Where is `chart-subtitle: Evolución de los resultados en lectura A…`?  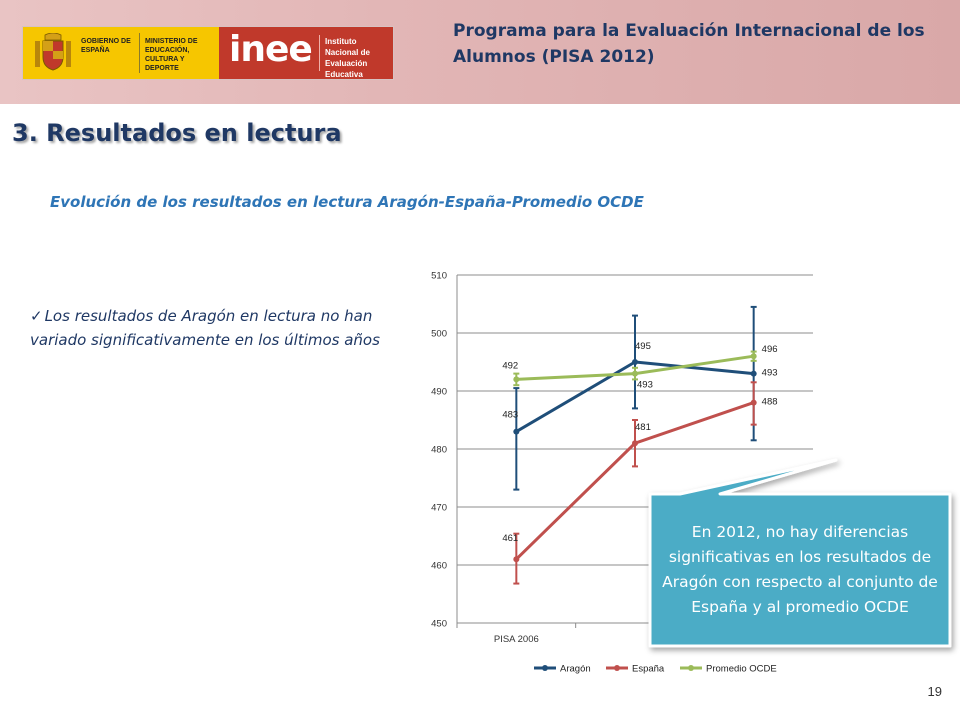
chart-subtitle: Evolución de los resultados en lectura A… is located at coordinates (347, 202).